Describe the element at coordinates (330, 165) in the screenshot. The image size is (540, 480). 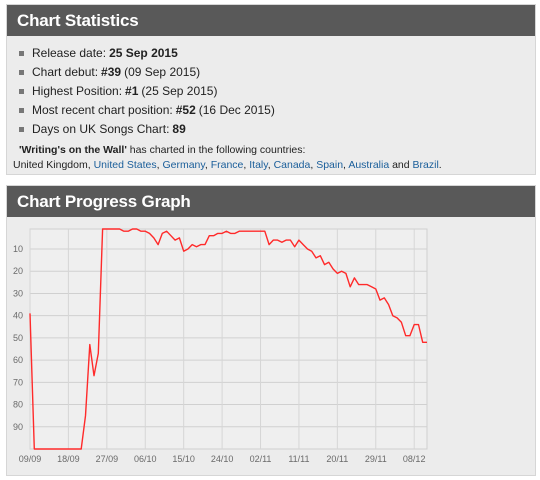
I see `country-spain: Spain` at that location.